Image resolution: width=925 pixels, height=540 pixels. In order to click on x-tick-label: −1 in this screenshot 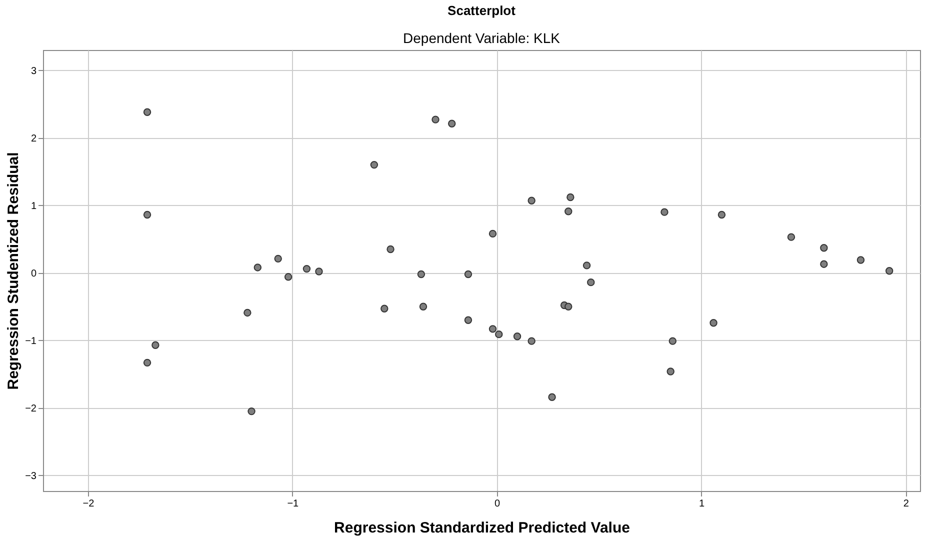, I will do `click(293, 504)`.